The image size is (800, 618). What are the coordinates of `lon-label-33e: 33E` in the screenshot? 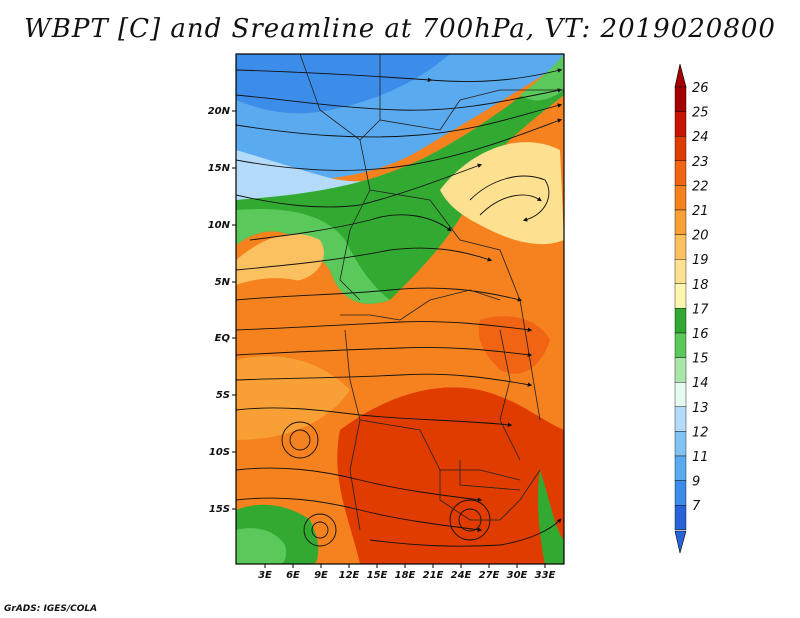 It's located at (545, 575).